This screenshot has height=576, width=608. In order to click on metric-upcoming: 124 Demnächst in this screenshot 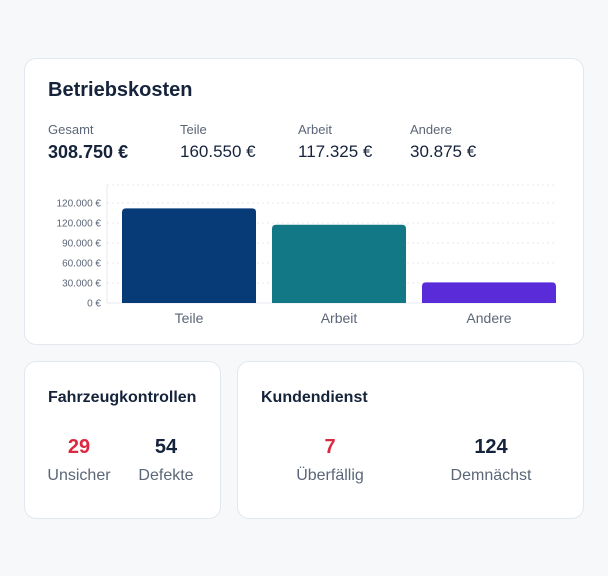, I will do `click(491, 460)`.